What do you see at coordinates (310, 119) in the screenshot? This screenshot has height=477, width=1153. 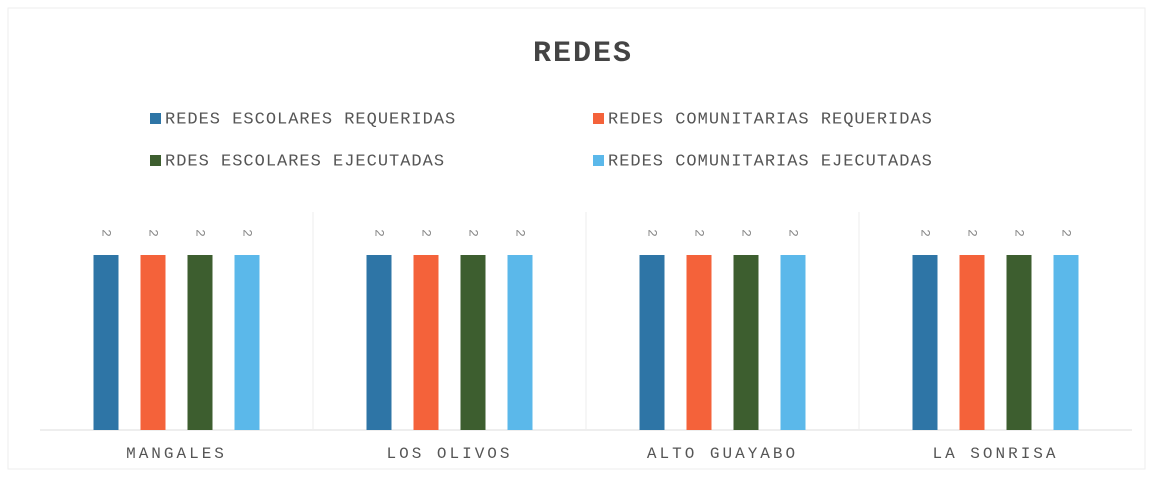 I see `legend-label: REDES ESCOLARES REQUERIDAS` at bounding box center [310, 119].